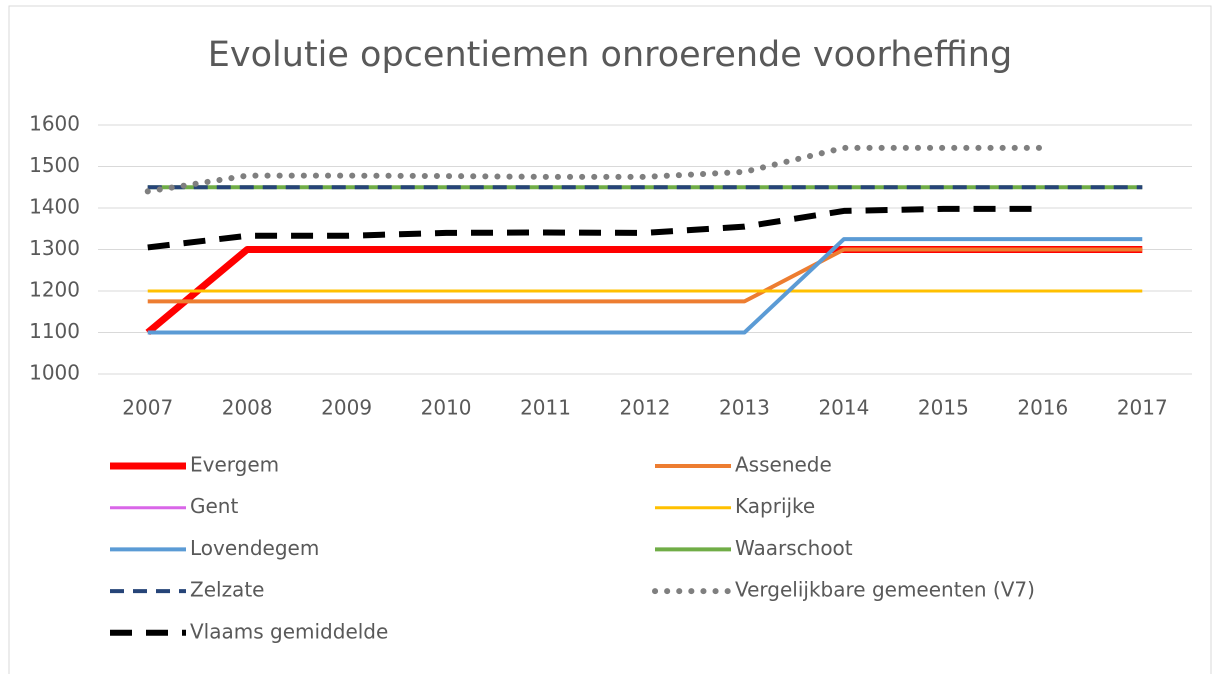 This screenshot has height=674, width=1220. I want to click on y-tick-label: 1000, so click(54, 373).